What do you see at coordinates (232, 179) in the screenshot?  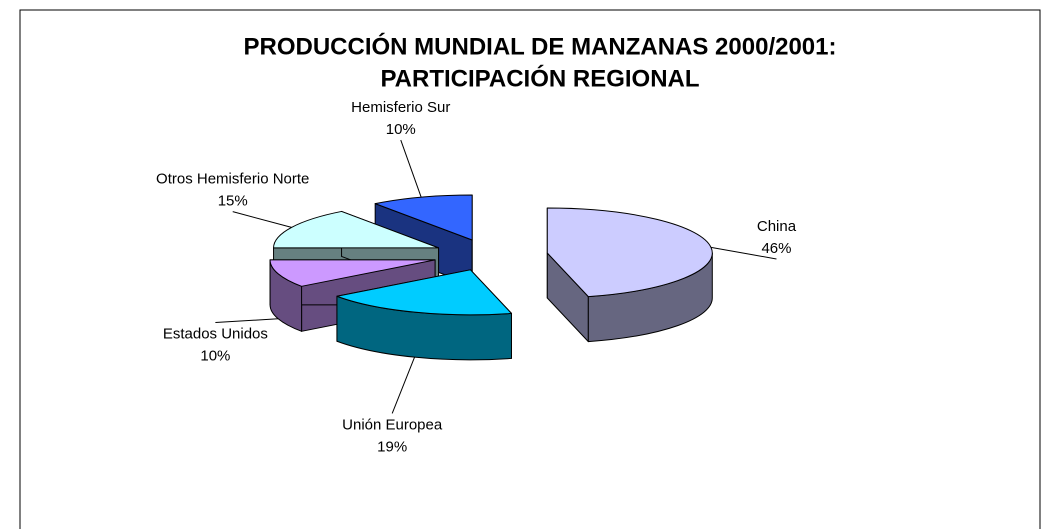 I see `slice-label: Otros Hemisferio Norte` at bounding box center [232, 179].